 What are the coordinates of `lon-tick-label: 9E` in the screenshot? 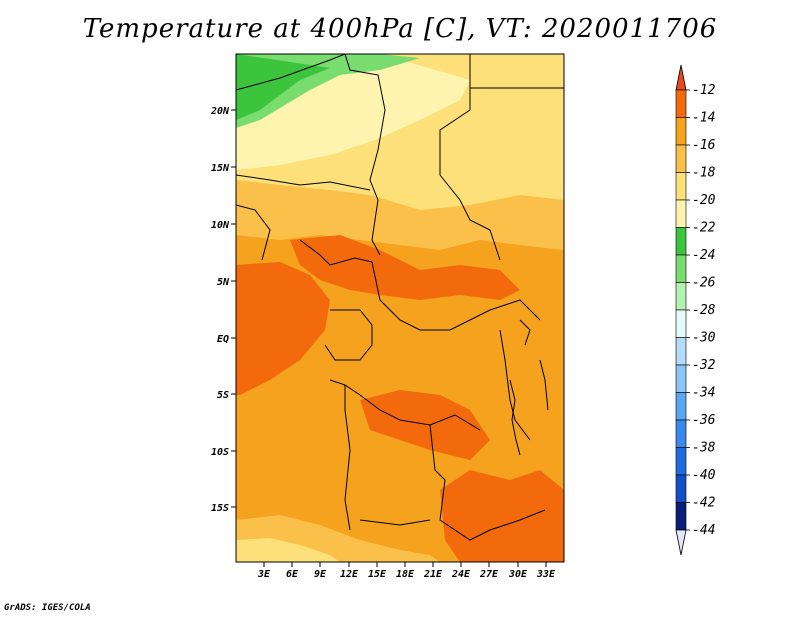 It's located at (320, 574).